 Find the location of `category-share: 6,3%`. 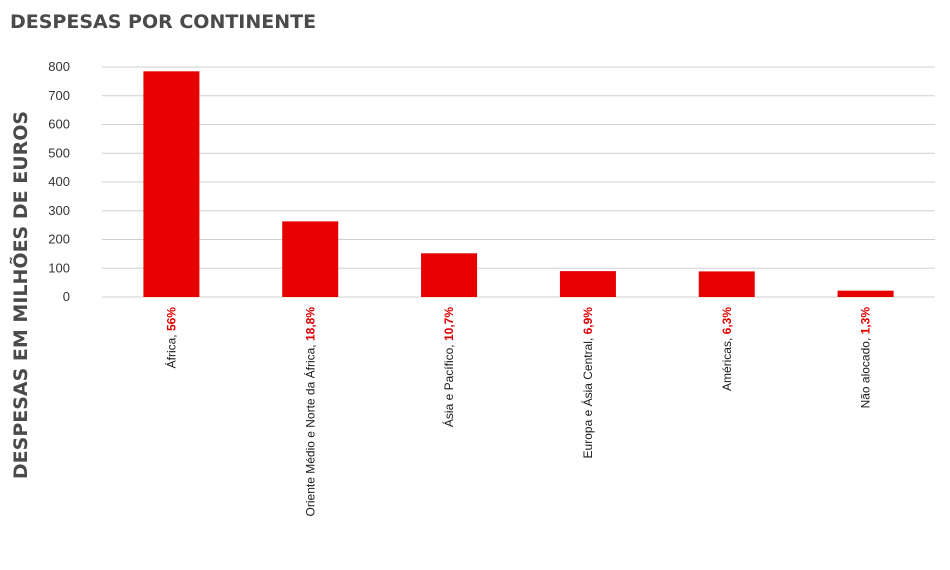

category-share: 6,3% is located at coordinates (727, 321).